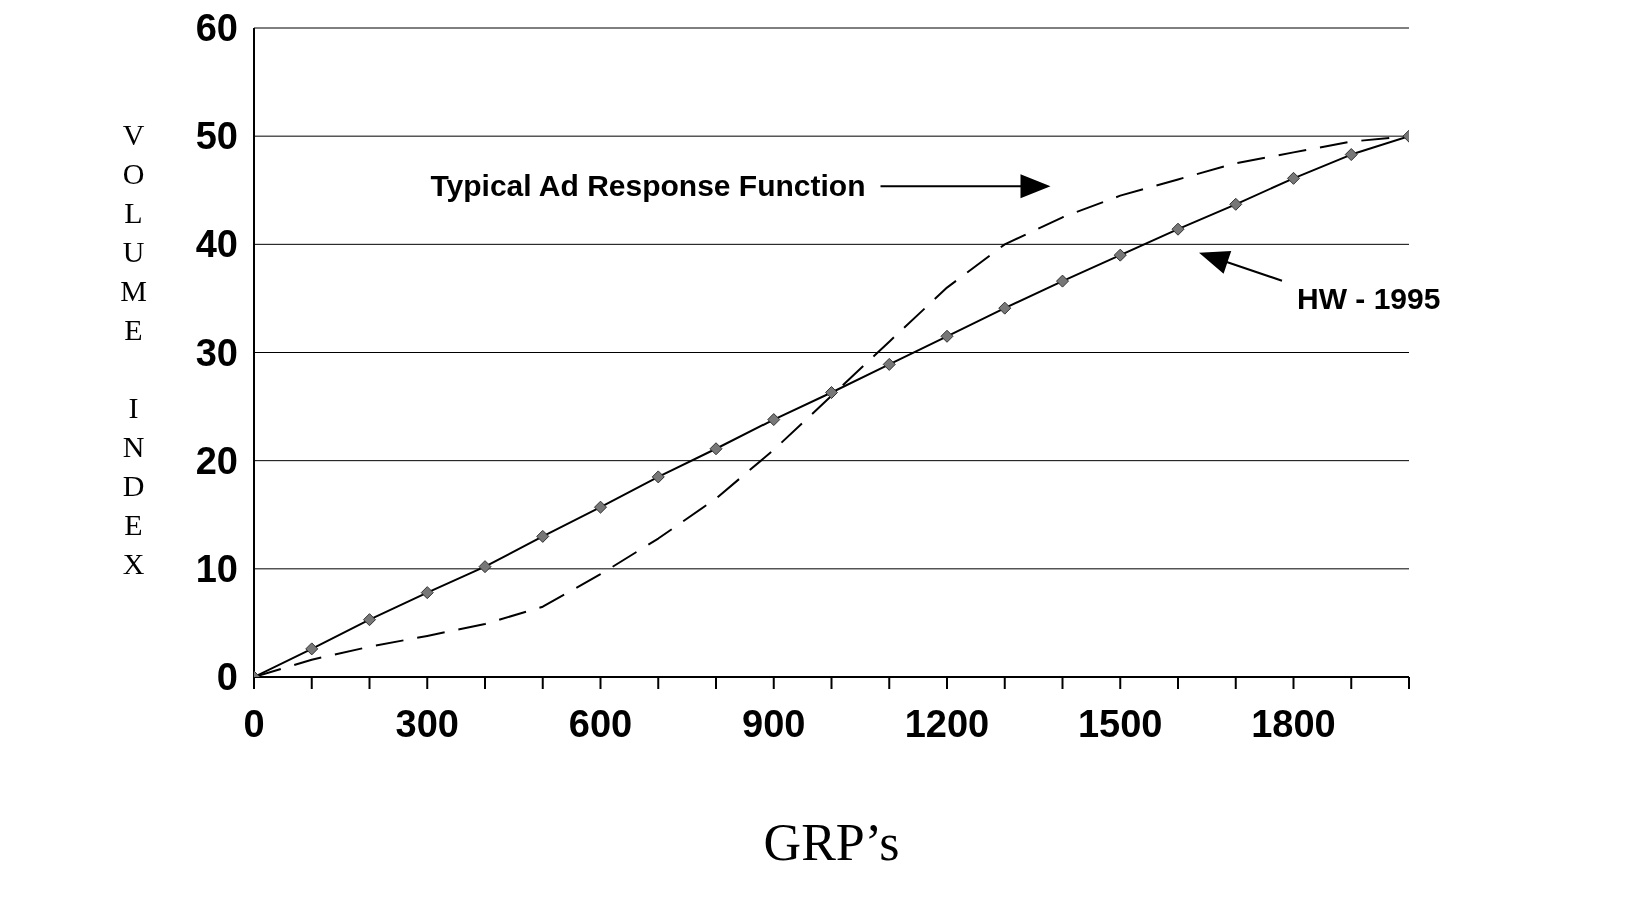 The image size is (1646, 907). What do you see at coordinates (227, 677) in the screenshot?
I see `y-tick-label: 0` at bounding box center [227, 677].